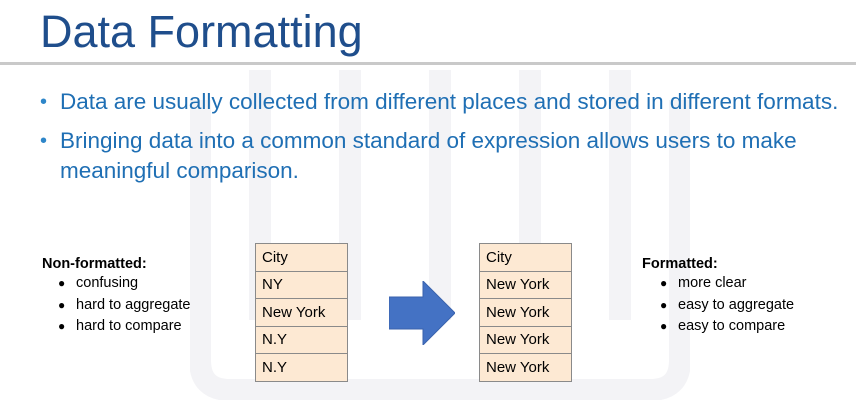 Image resolution: width=856 pixels, height=407 pixels. I want to click on list-item-label: hard to compare, so click(129, 326).